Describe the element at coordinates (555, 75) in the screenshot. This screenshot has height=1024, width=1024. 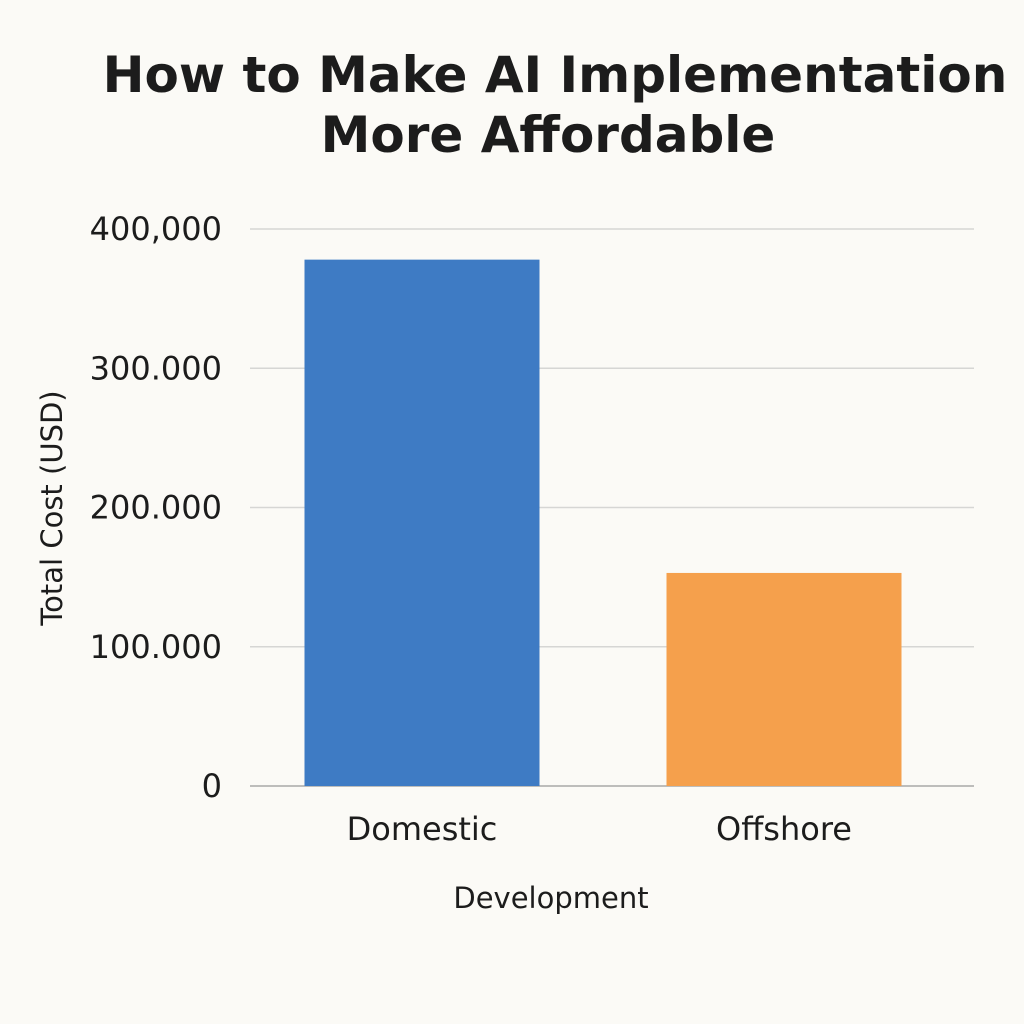
I see `chart-title-line-1: How to Make AI Implementation` at that location.